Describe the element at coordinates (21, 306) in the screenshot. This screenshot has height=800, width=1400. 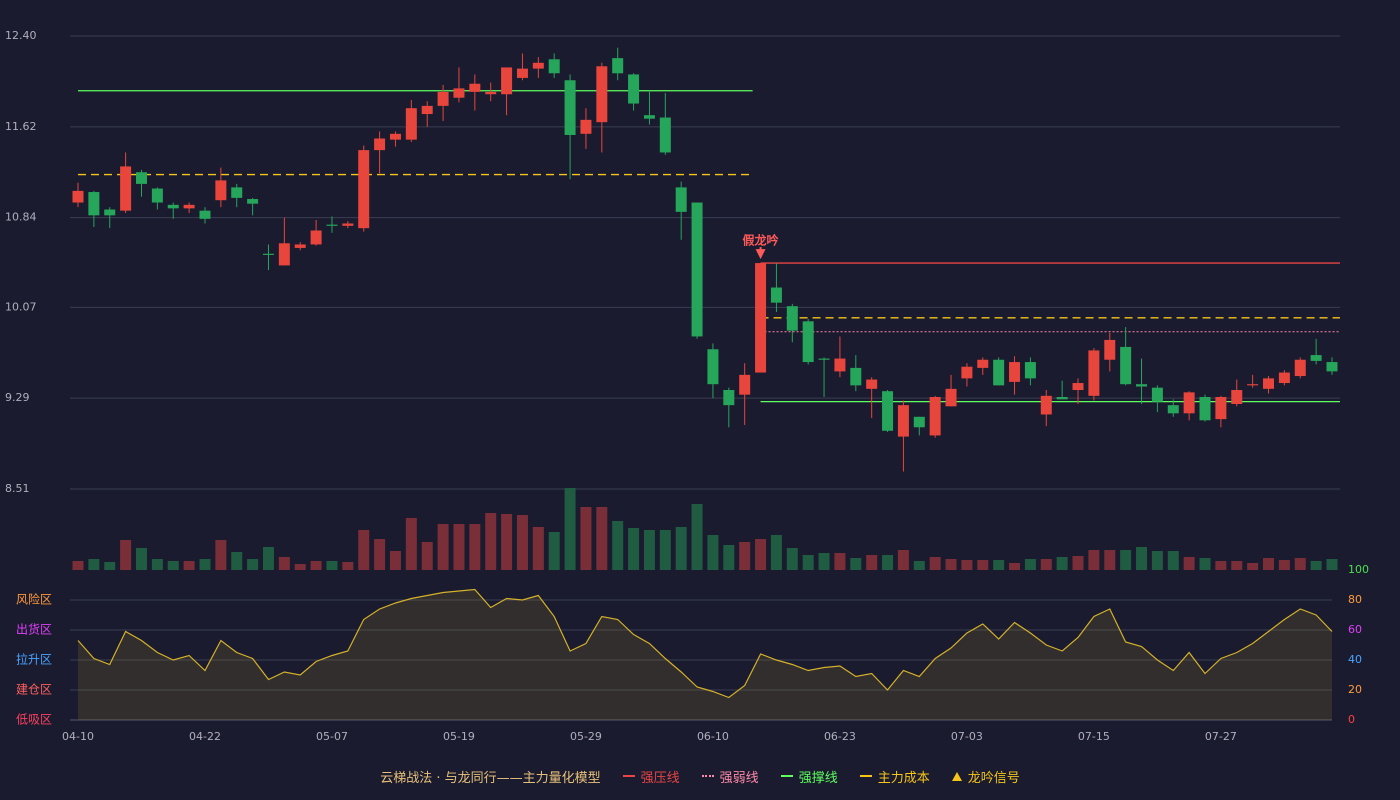
I see `y-tick-label: 10.07` at that location.